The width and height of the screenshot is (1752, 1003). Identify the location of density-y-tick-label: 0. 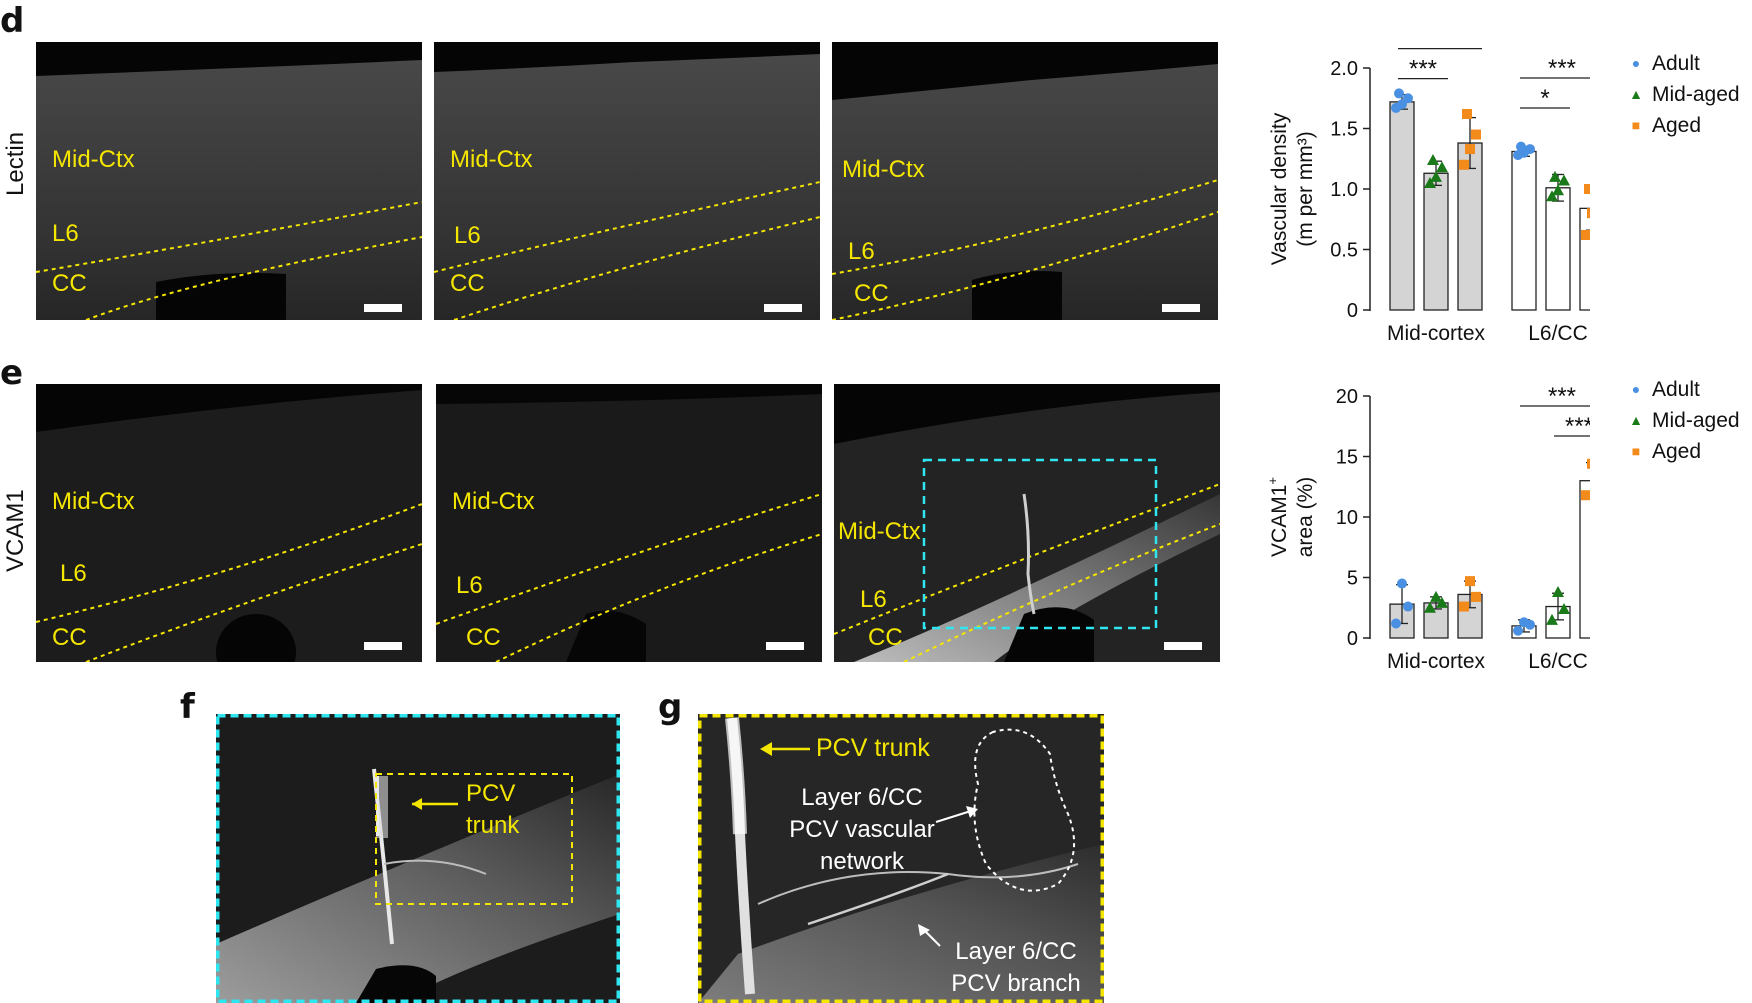
(1352, 311).